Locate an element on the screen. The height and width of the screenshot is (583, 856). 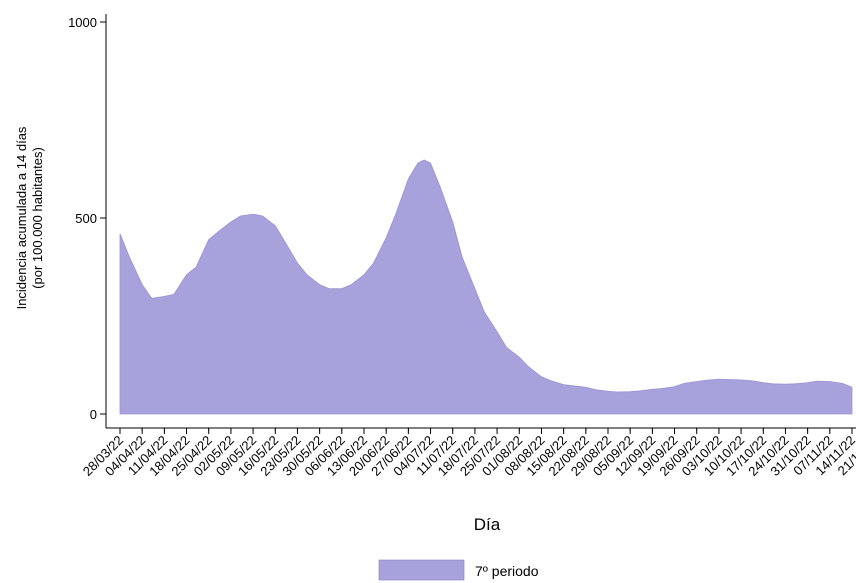
legend-swatch is located at coordinates (421, 570).